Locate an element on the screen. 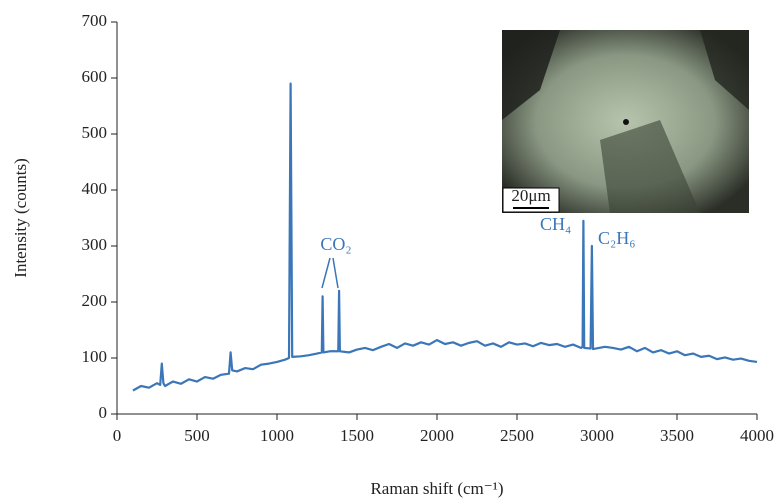 This screenshot has height=504, width=782. y-tick-label: 300 is located at coordinates (95, 244).